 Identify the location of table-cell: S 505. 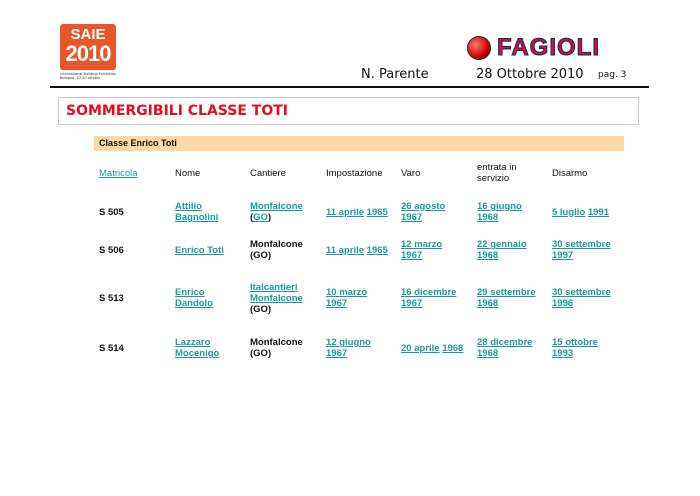
(111, 212).